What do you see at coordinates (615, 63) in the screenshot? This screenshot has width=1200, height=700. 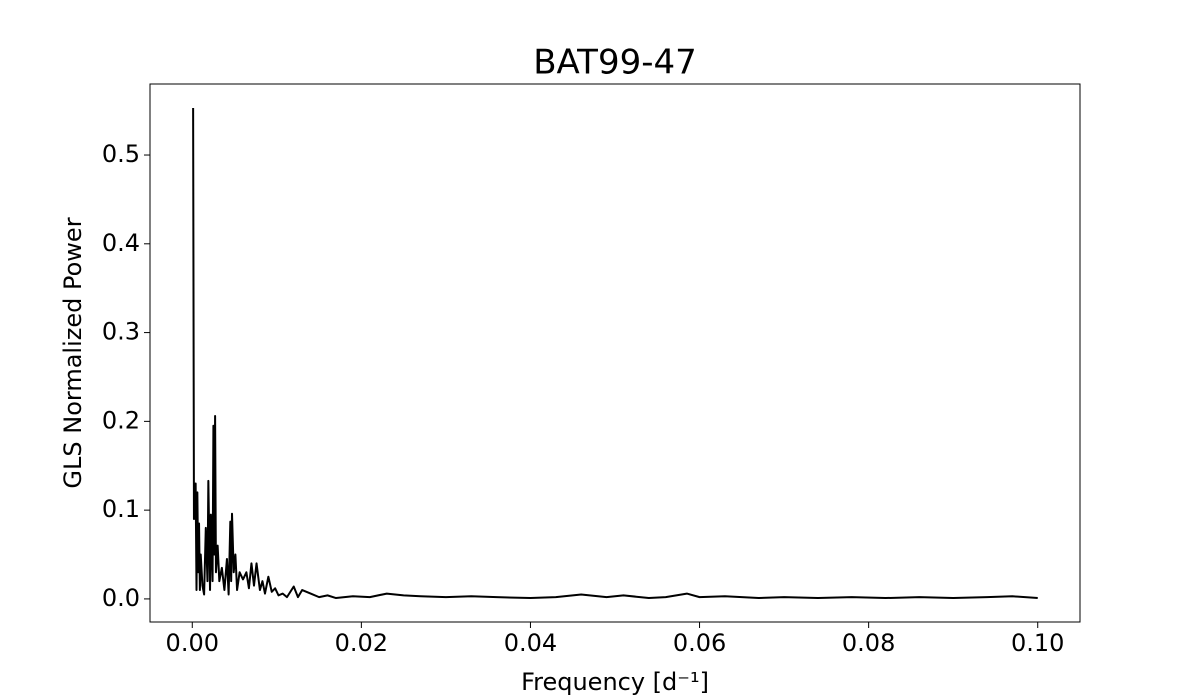 I see `chart-title: BAT99-47` at bounding box center [615, 63].